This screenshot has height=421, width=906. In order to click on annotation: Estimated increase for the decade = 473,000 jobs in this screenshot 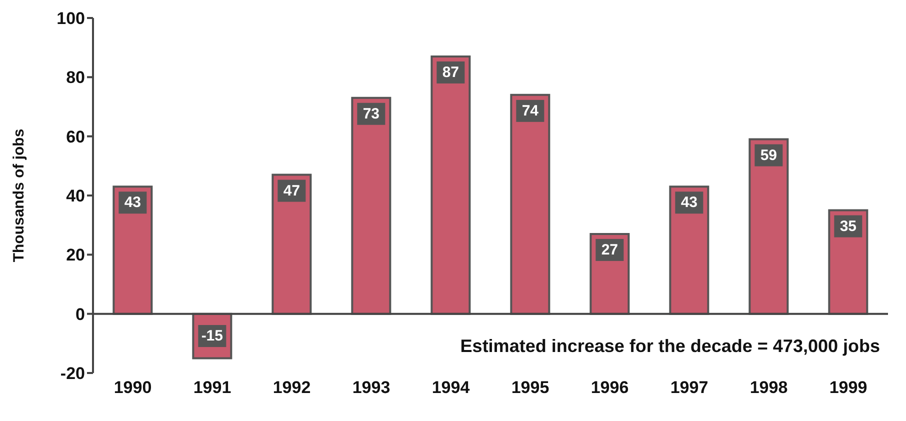, I will do `click(670, 346)`.